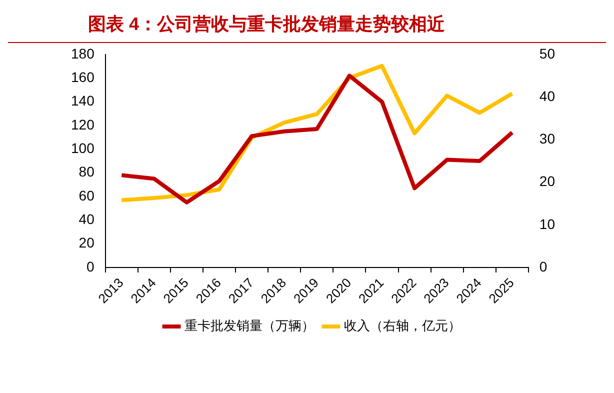 The height and width of the screenshot is (393, 614). I want to click on y-tick-label: 60, so click(86, 195).